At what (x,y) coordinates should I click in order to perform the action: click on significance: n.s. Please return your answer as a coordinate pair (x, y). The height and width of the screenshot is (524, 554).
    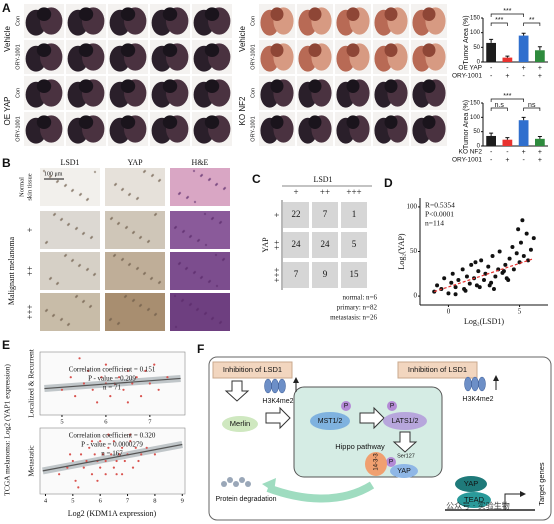
    Looking at the image, I should click on (500, 105).